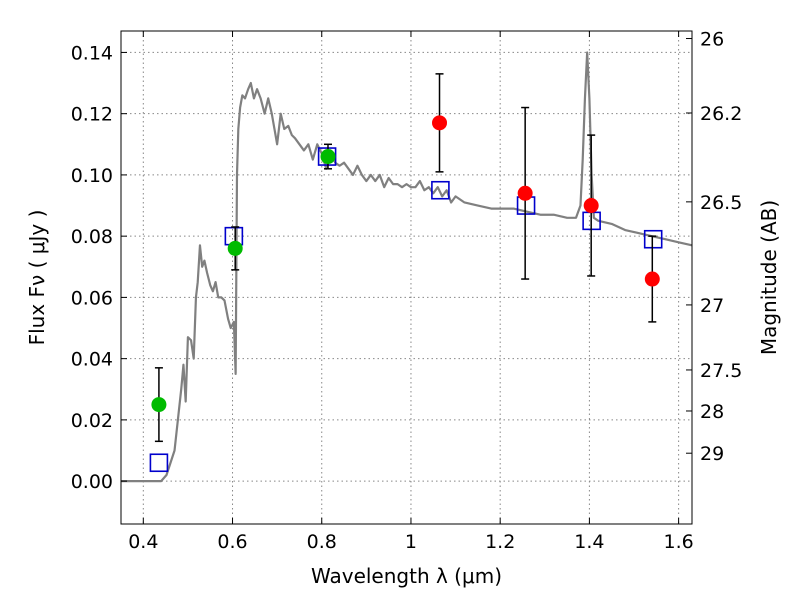  Describe the element at coordinates (92, 115) in the screenshot. I see `y-tick-label: 0.12` at that location.